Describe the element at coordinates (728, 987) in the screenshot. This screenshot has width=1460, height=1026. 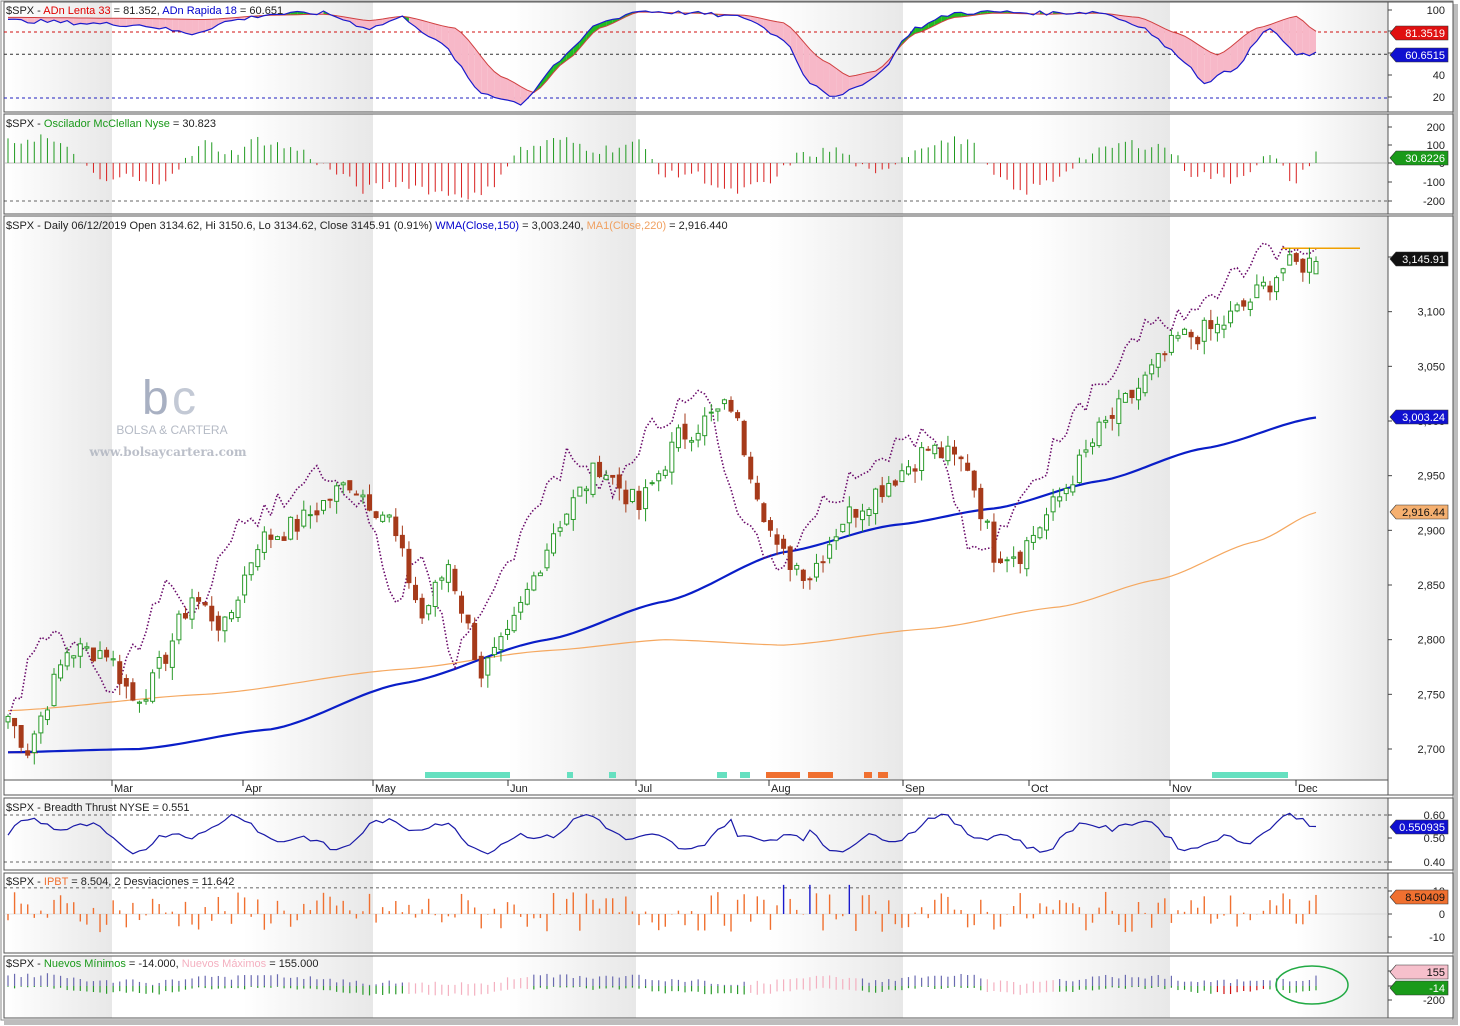
I see `panel-border` at that location.